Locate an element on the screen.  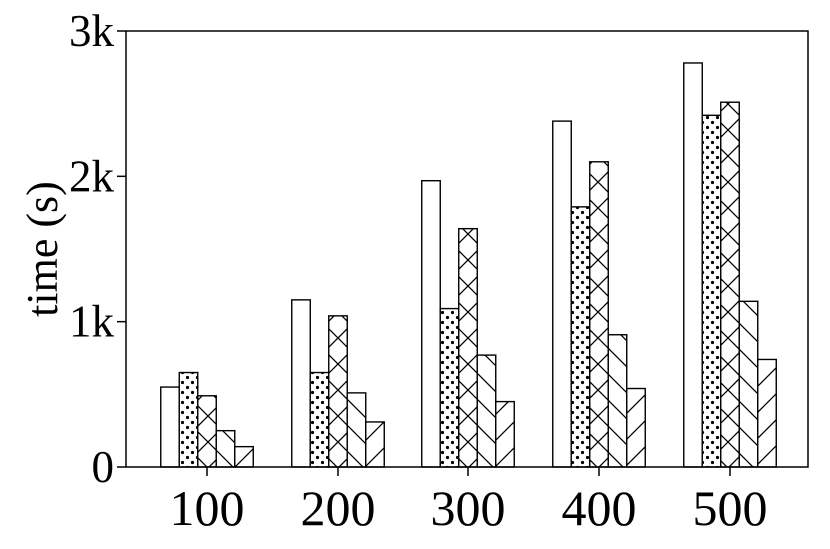
x-tick-label: 200 is located at coordinates (338, 508).